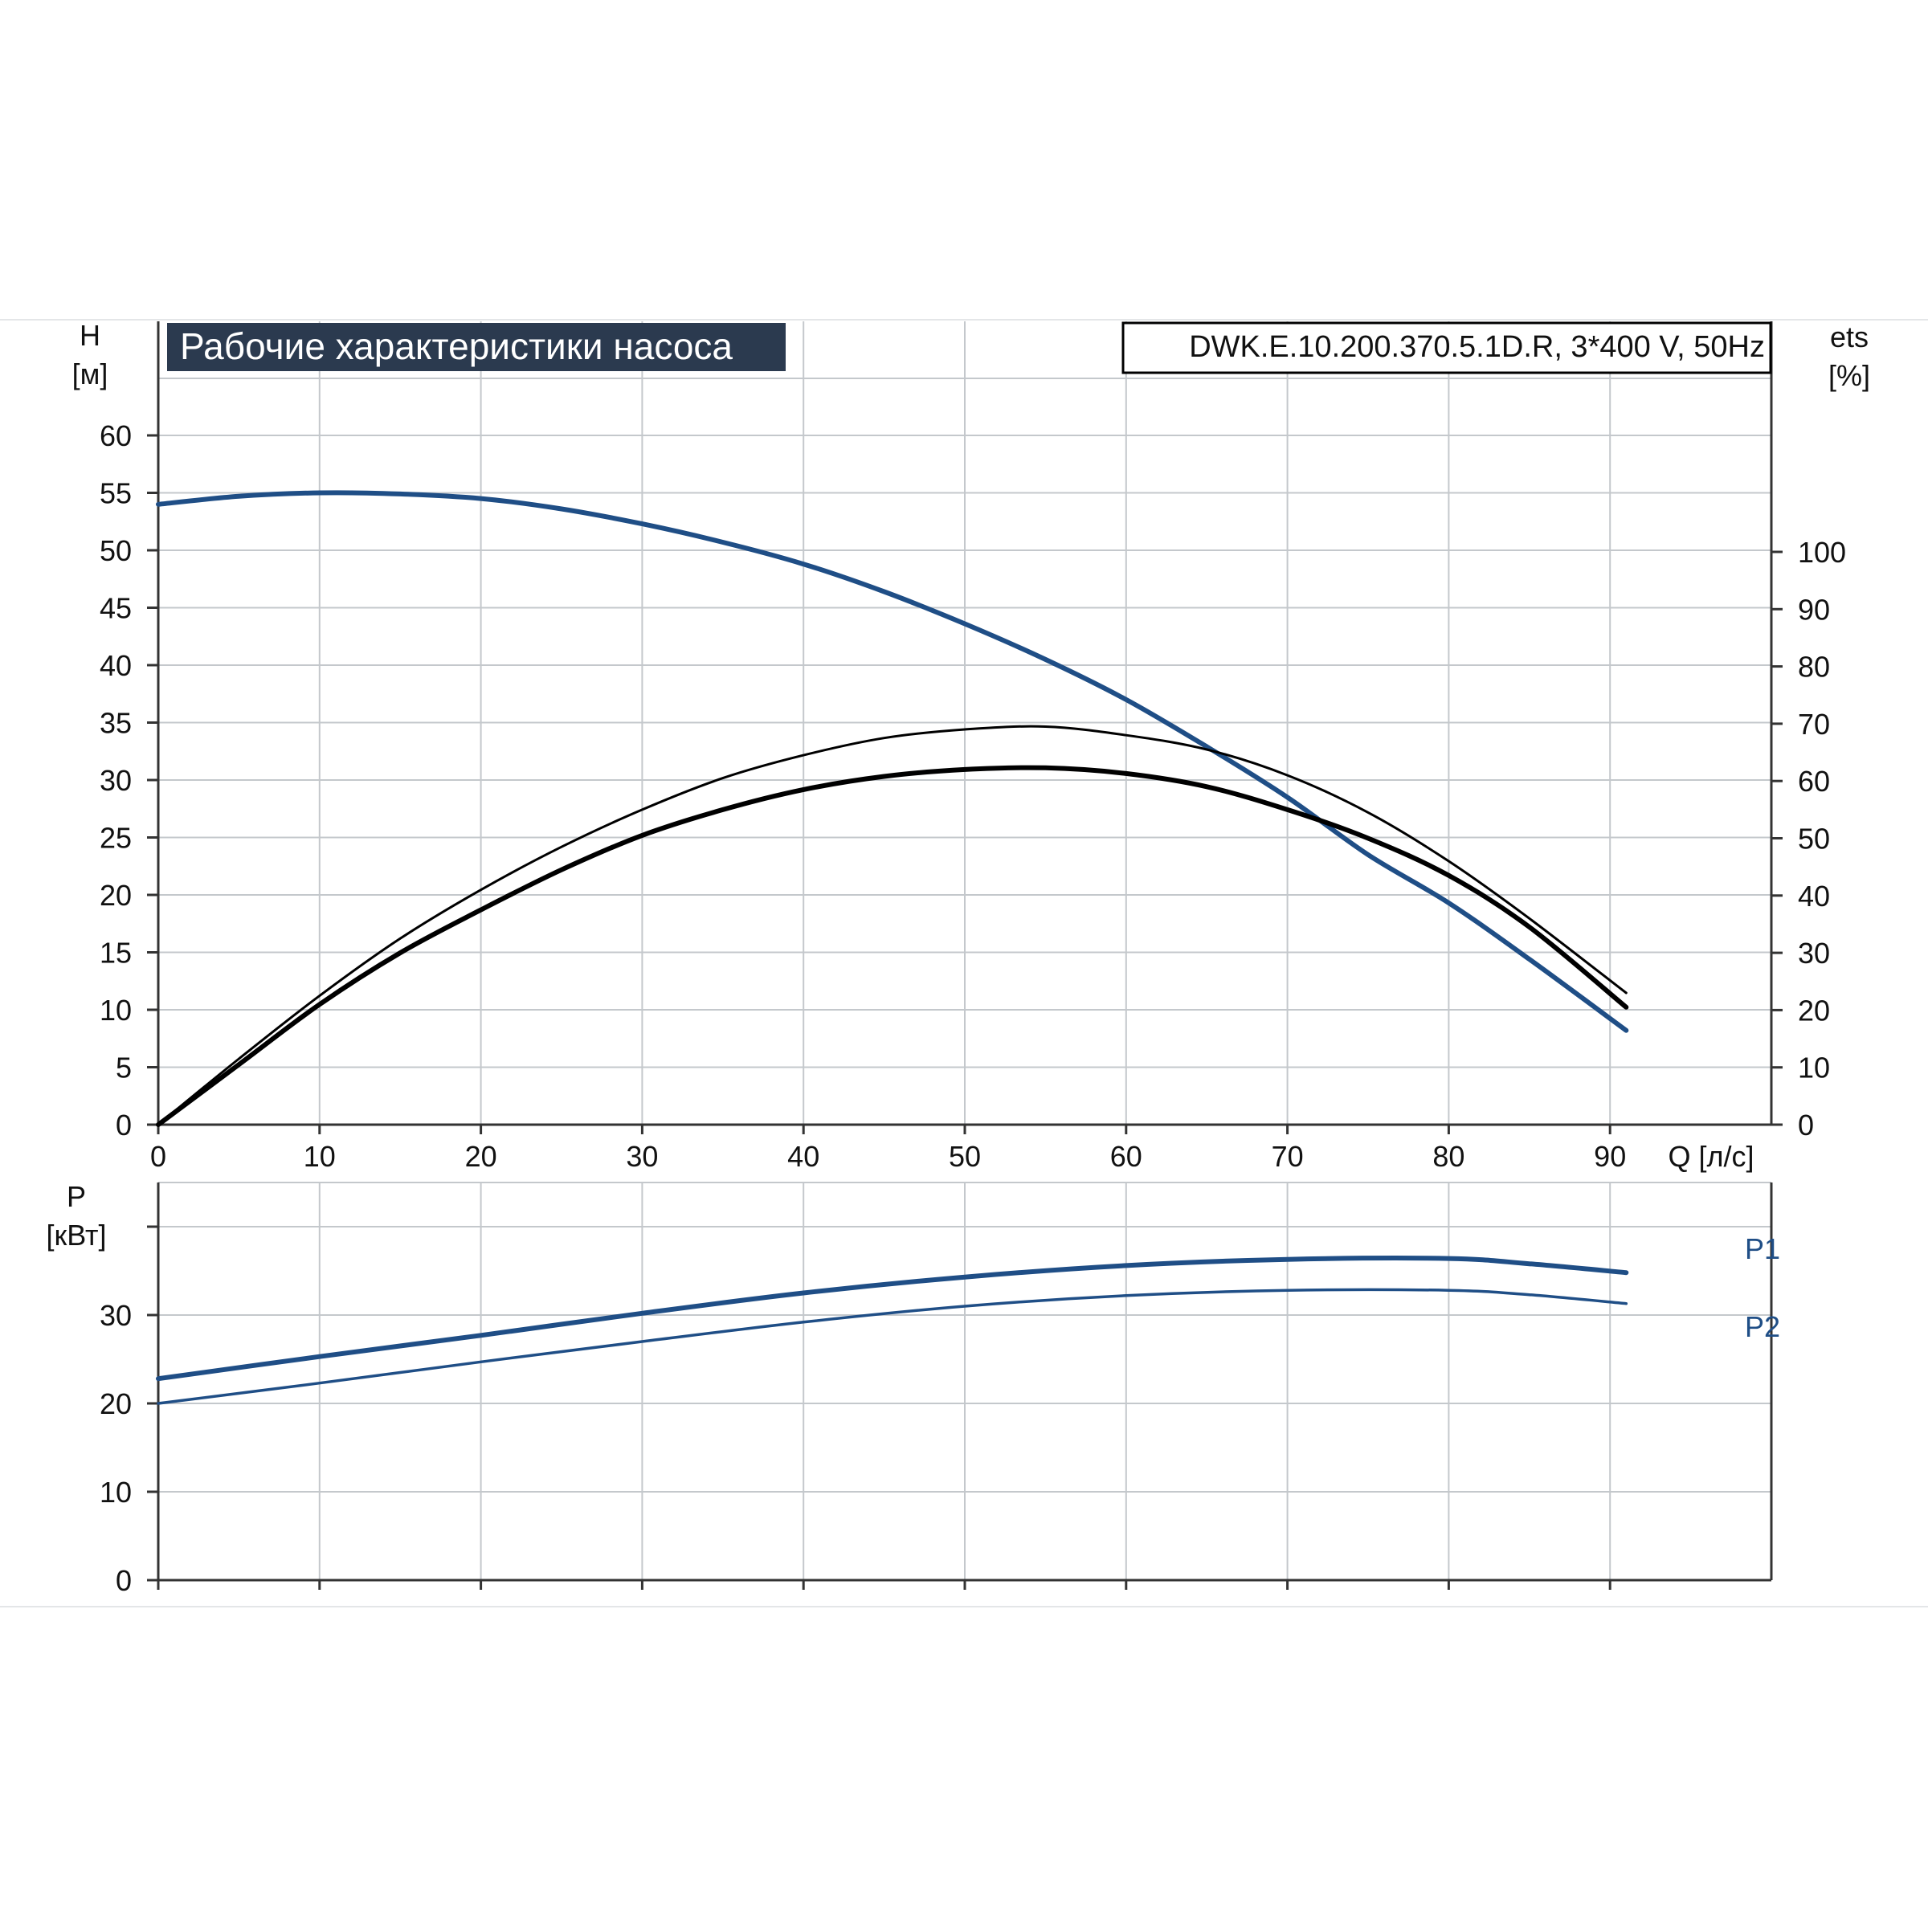 The image size is (1928, 1932). I want to click on power-y-tick-label: 20, so click(116, 1403).